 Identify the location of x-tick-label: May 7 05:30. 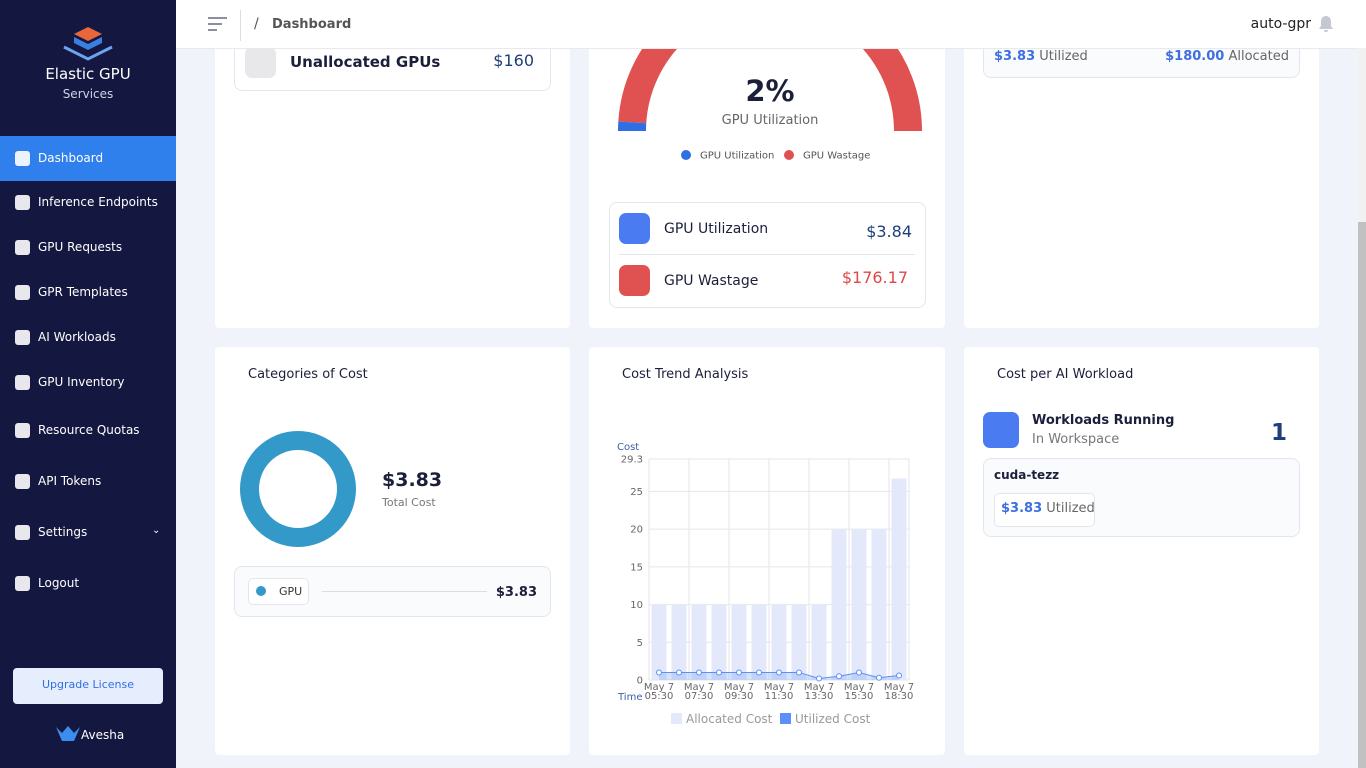
(659, 692).